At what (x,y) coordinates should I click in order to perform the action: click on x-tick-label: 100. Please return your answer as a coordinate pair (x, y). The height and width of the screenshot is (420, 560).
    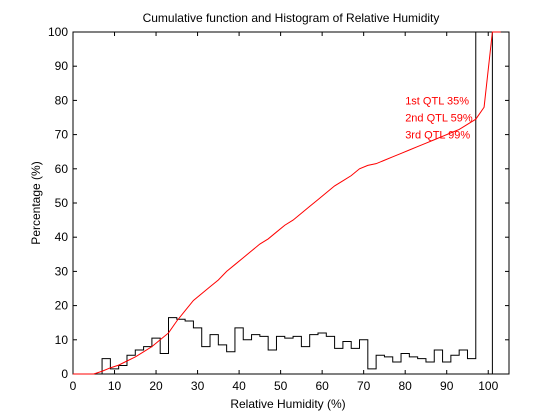
    Looking at the image, I should click on (488, 386).